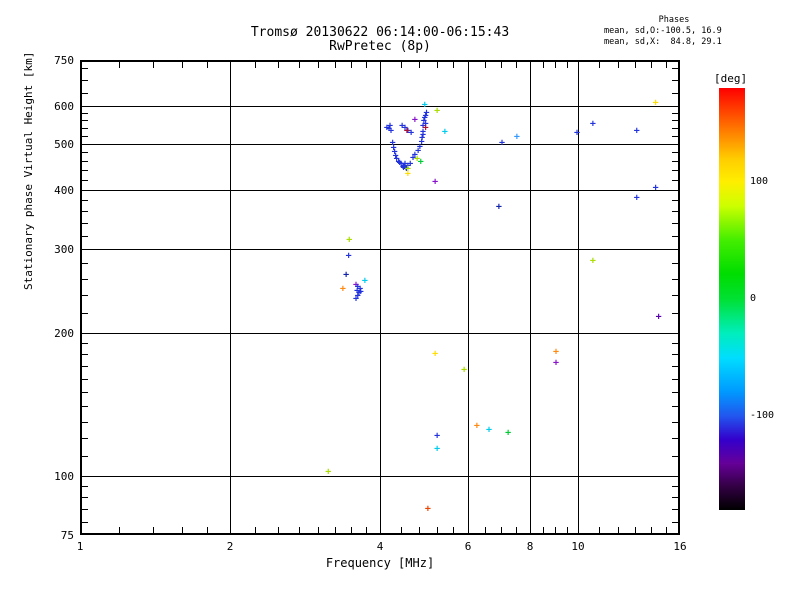  Describe the element at coordinates (530, 546) in the screenshot. I see `x-tick-label: 8` at that location.